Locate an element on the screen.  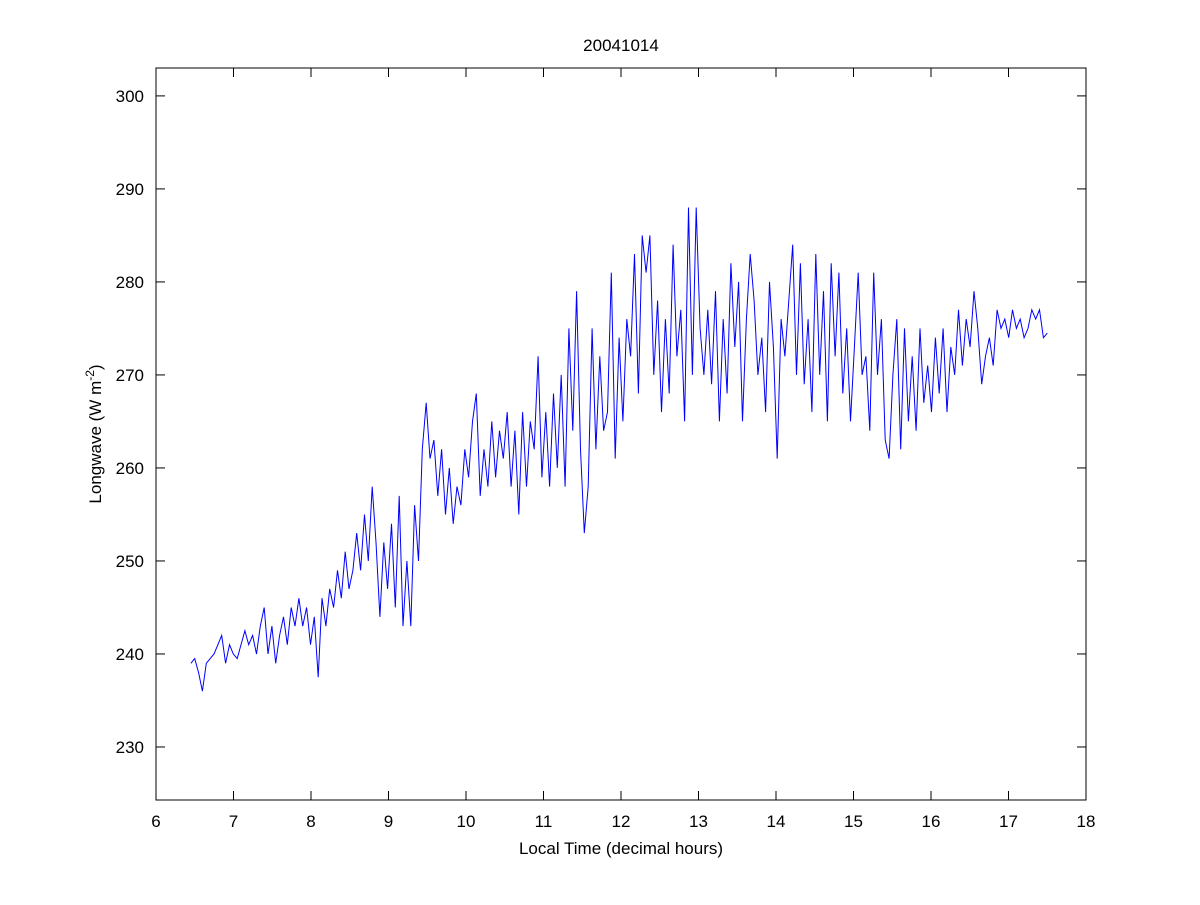
y-tick-label: 250 is located at coordinates (130, 561).